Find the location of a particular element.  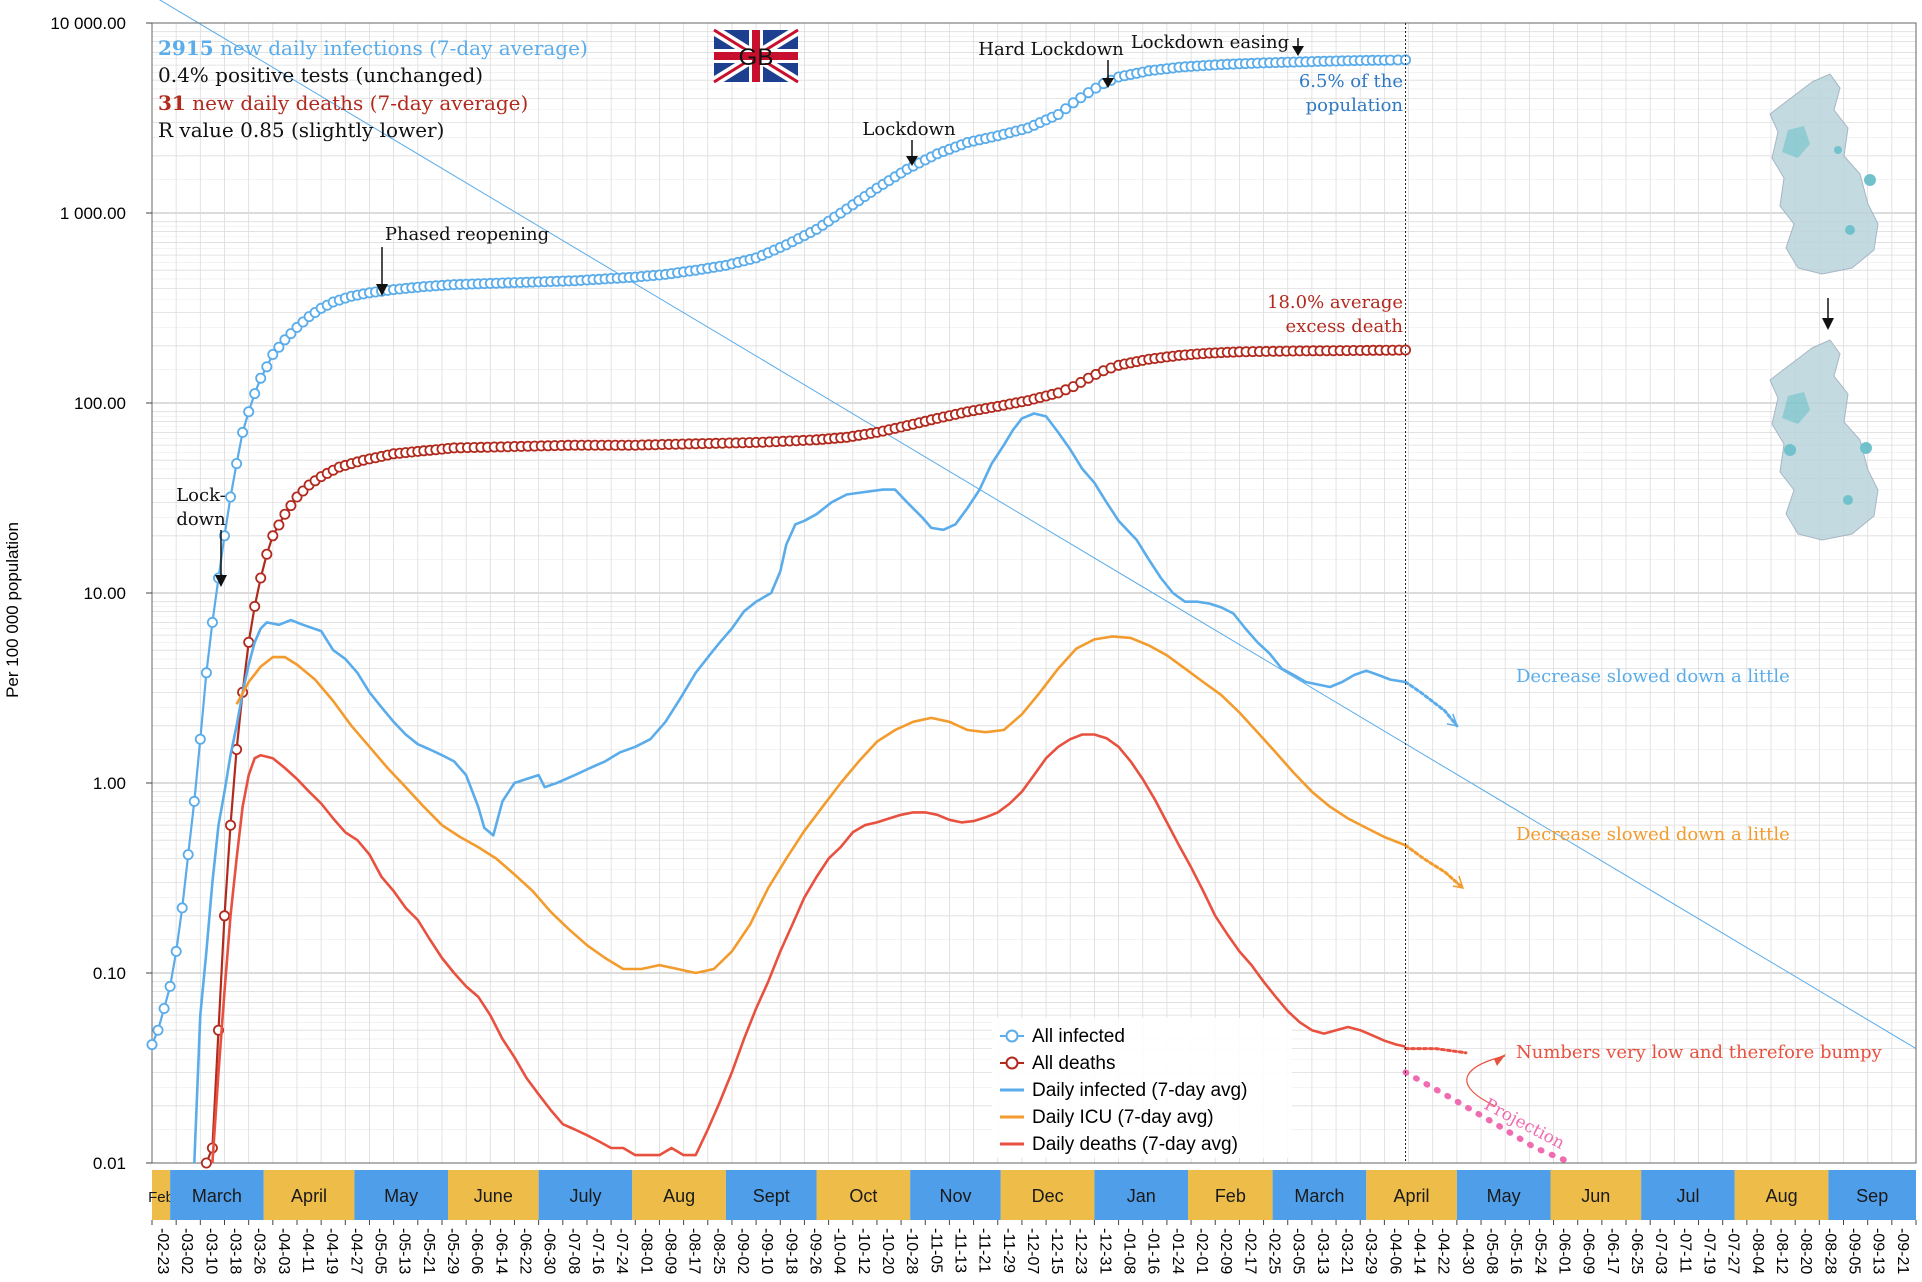

legend-item-daily-deaths: Daily deaths (7-day avg) is located at coordinates (1119, 1144).